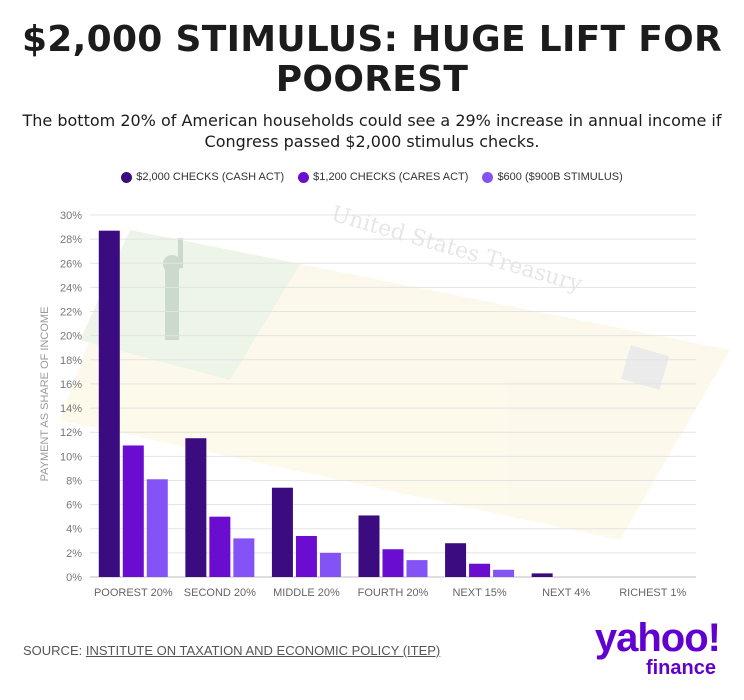  I want to click on legend-label-900b-stimulus: $600 ($900B STIMULUS), so click(560, 177).